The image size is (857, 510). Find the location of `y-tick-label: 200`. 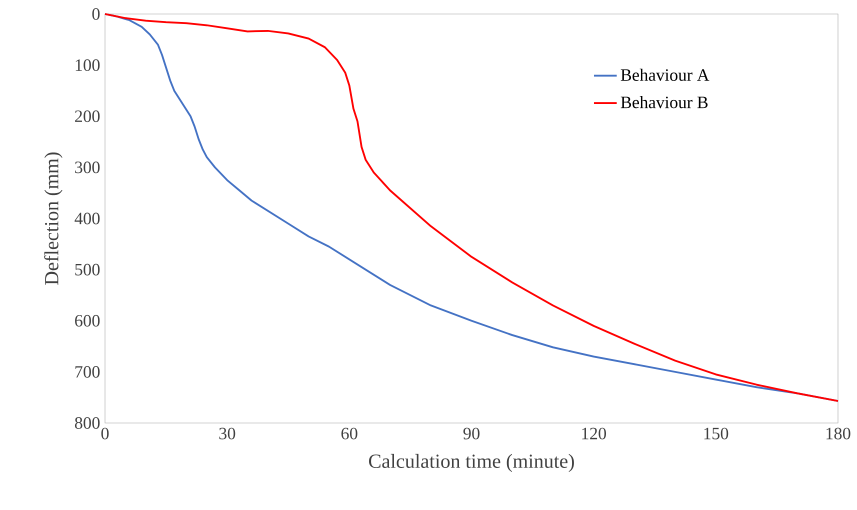

y-tick-label: 200 is located at coordinates (87, 116).